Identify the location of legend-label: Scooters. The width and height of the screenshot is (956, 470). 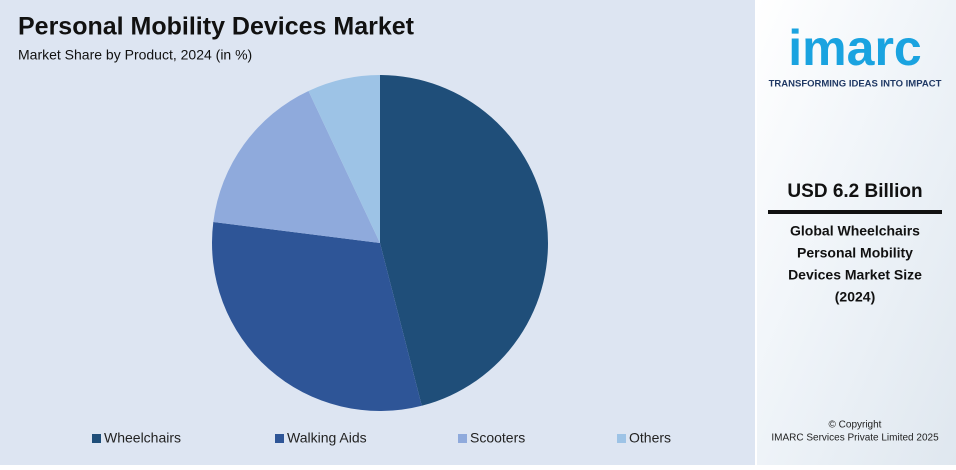
(497, 438).